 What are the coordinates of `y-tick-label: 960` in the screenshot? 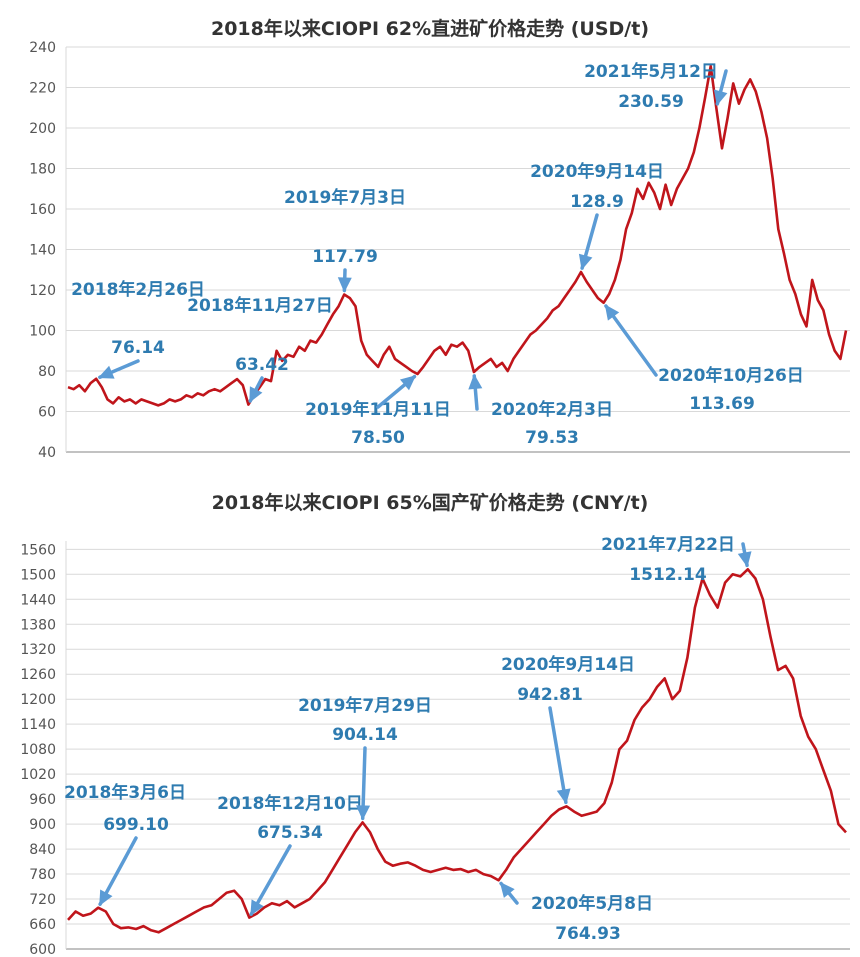 It's located at (42, 800).